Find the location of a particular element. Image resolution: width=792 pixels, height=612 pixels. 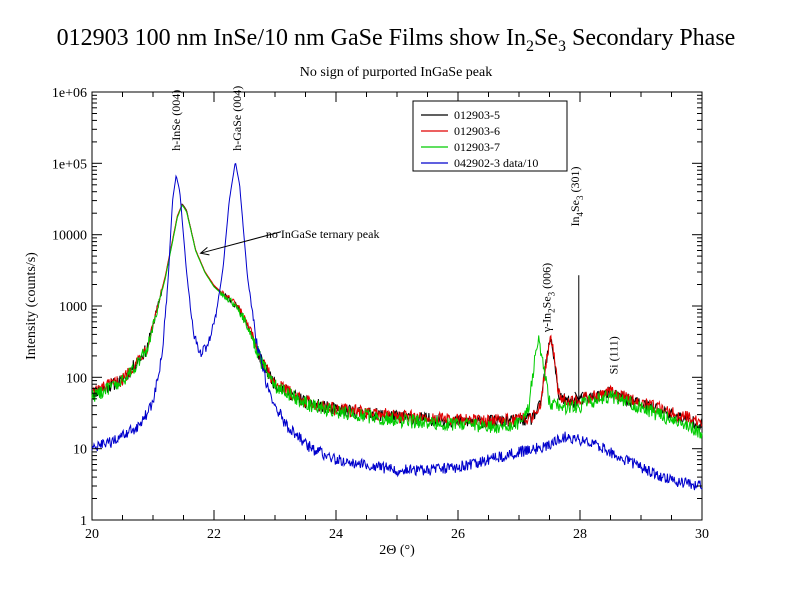

annotation: h-GaSe (004) is located at coordinates (237, 118).